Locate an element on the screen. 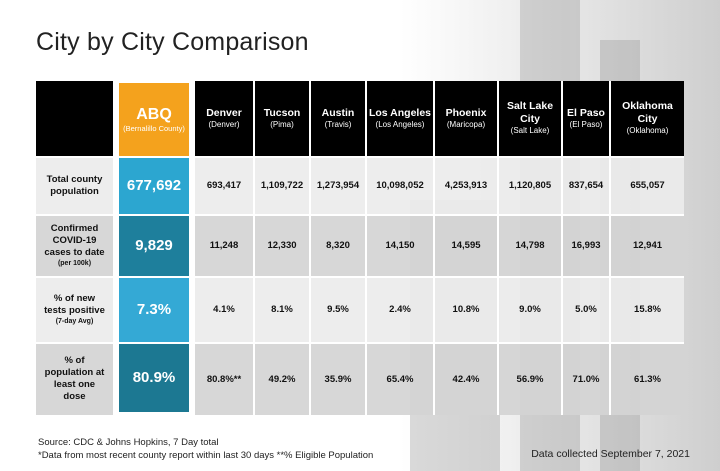 This screenshot has width=720, height=471. column-header-county: (Travis) is located at coordinates (338, 124).